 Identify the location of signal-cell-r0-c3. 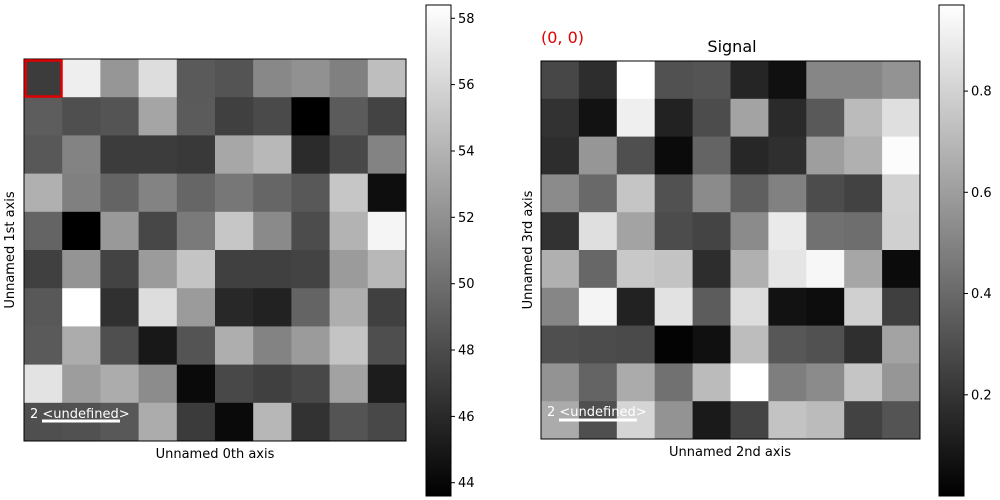
(673, 80).